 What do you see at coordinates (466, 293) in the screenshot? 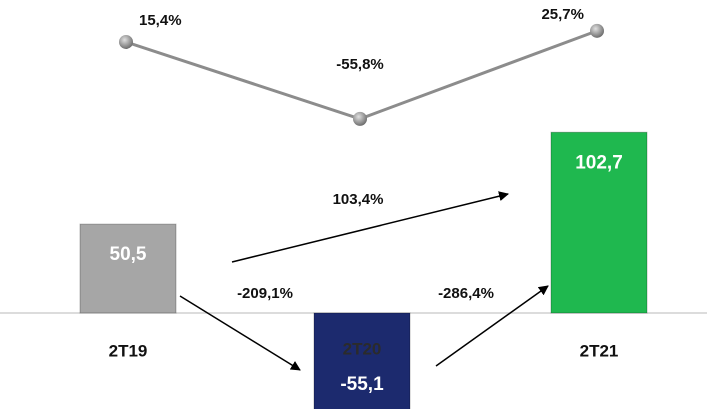
I see `annotation: -286,4%` at bounding box center [466, 293].